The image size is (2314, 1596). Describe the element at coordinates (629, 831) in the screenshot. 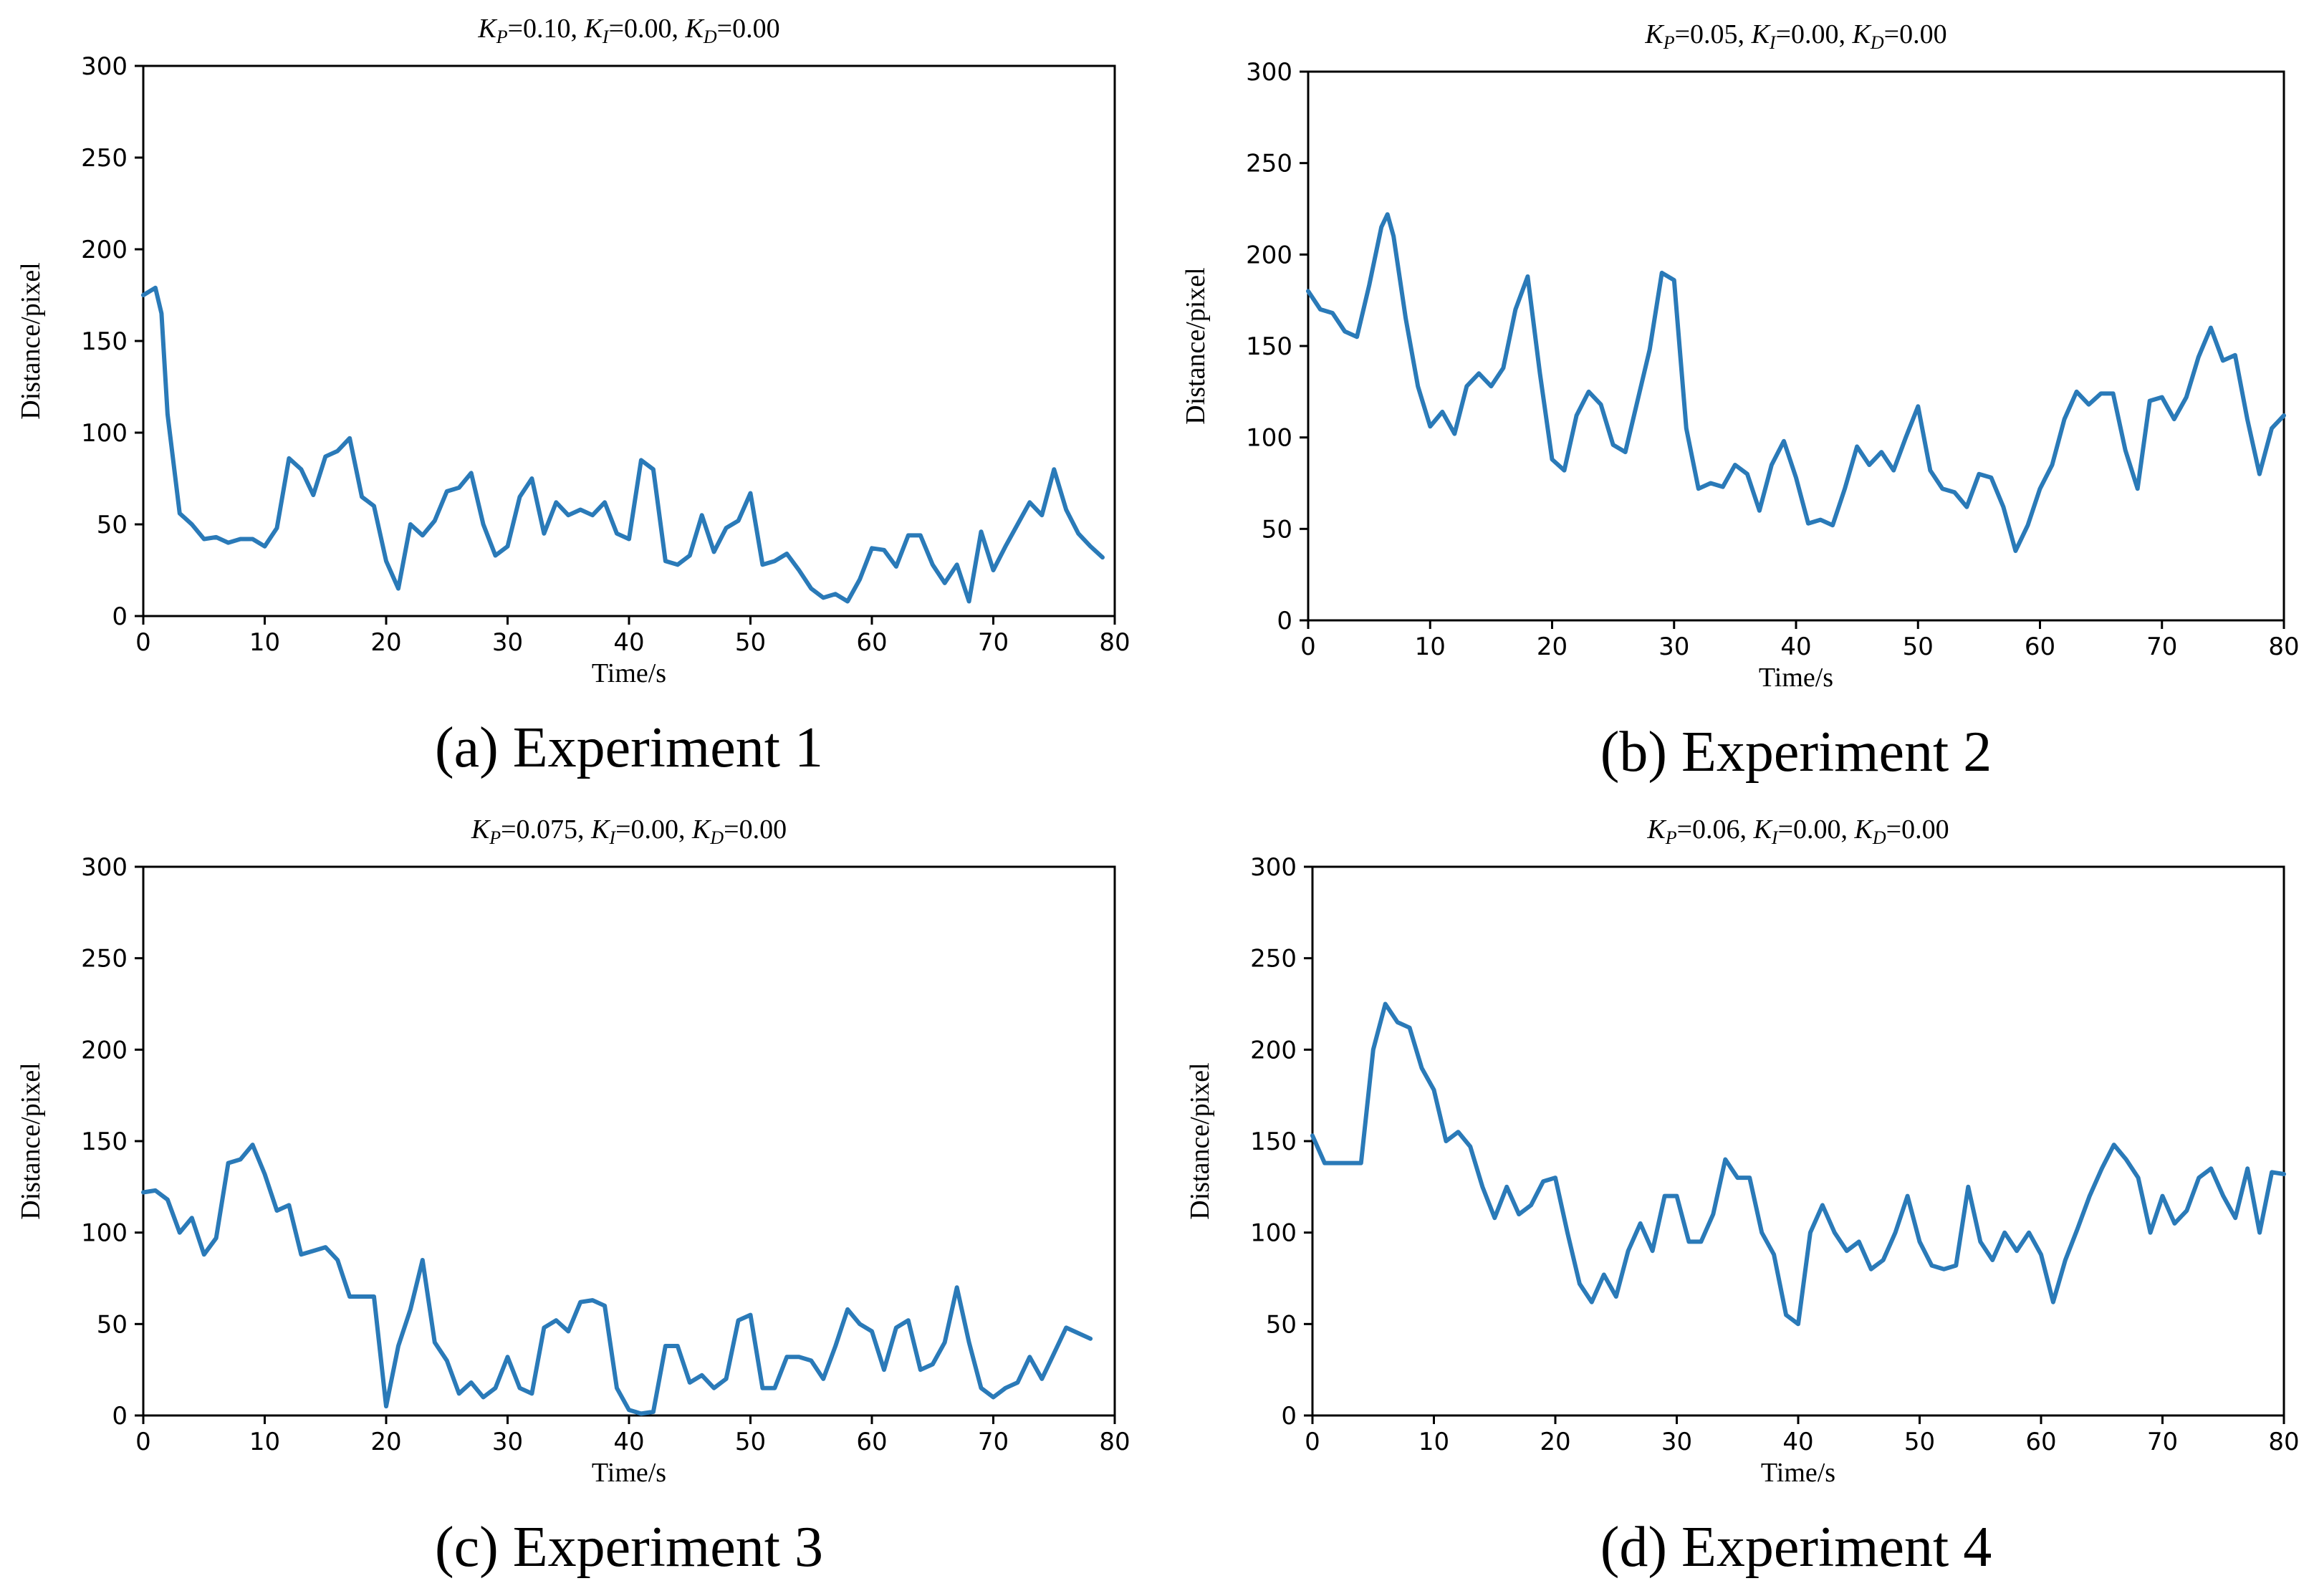

I see `chart-title: KP=0.075, KI=0.00, KD=0.00` at that location.